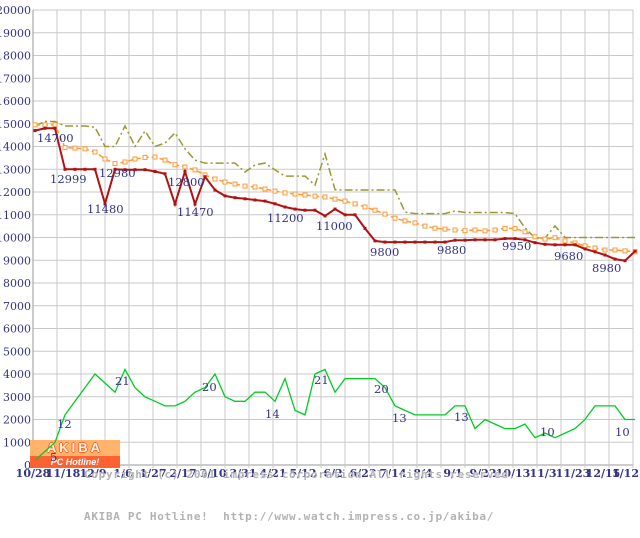 This screenshot has width=640, height=538. I want to click on y-axis-tick-label: 17000, so click(15, 78).